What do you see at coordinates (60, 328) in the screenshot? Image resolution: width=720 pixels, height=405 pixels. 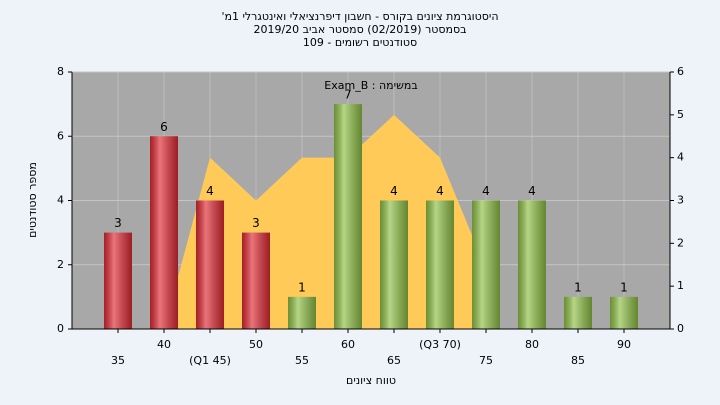 I see `y-tick-label: 0` at bounding box center [60, 328].